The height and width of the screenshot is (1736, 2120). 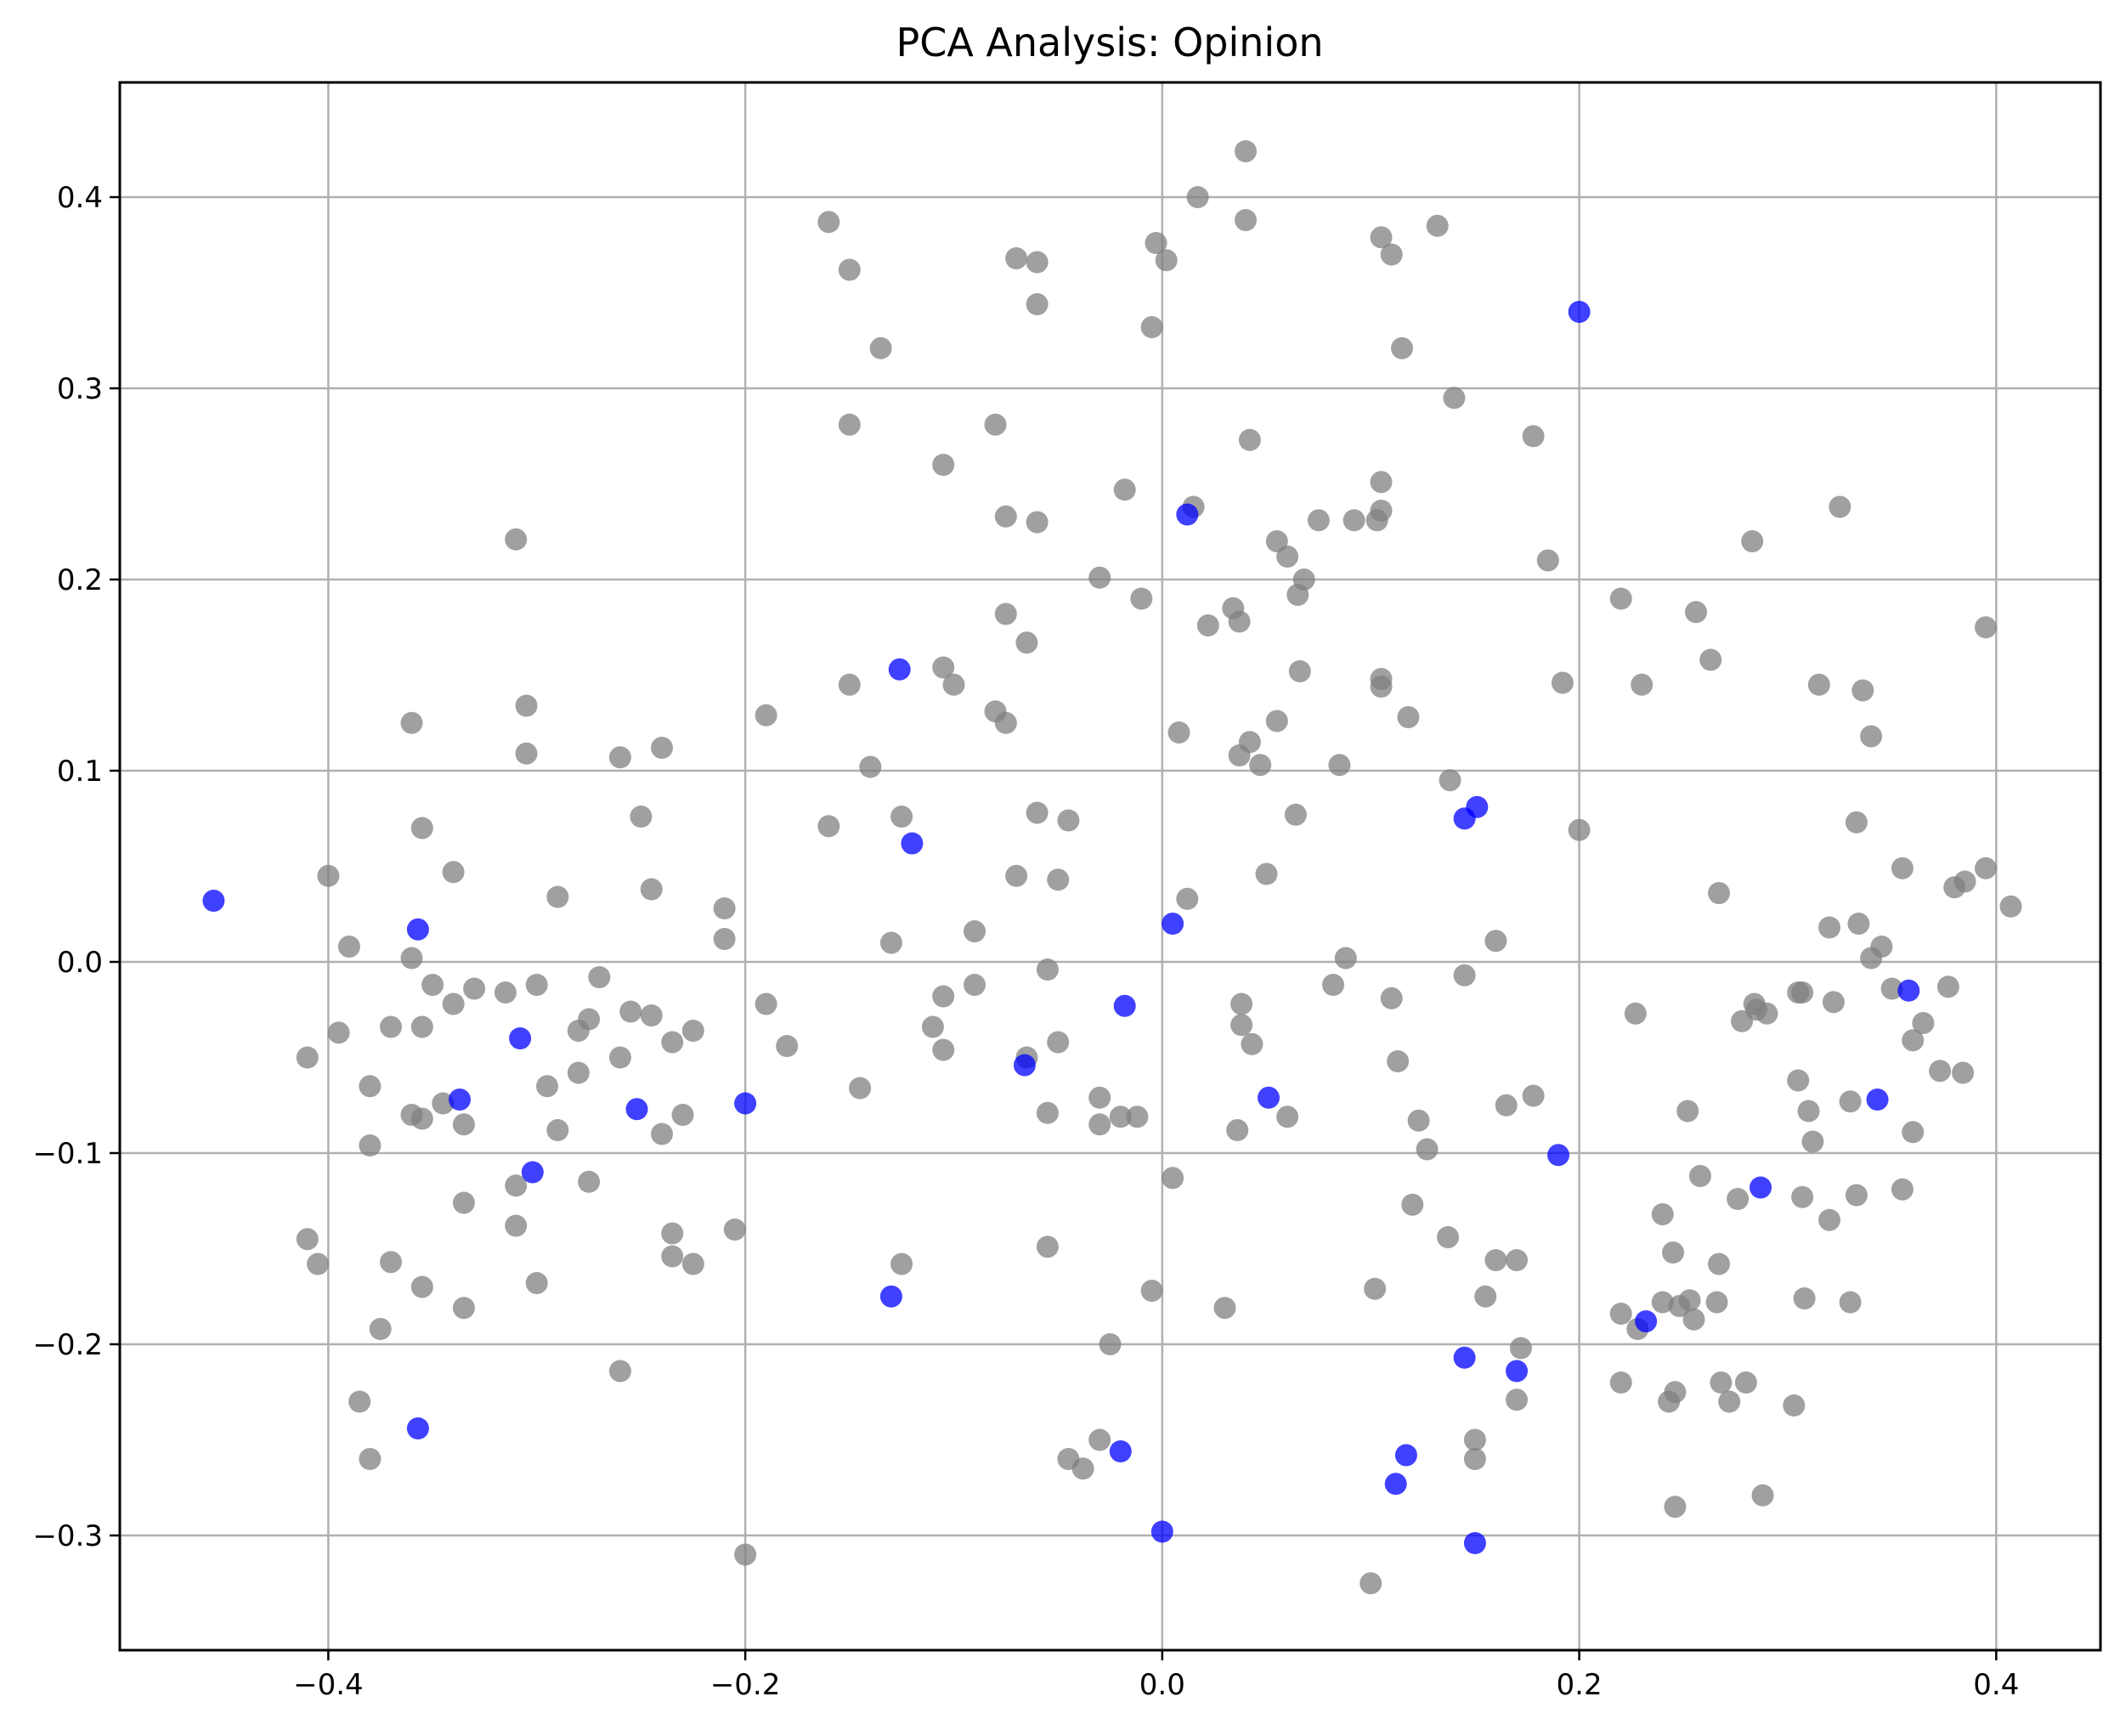 I want to click on x-tick-label: −0.2, so click(x=745, y=1685).